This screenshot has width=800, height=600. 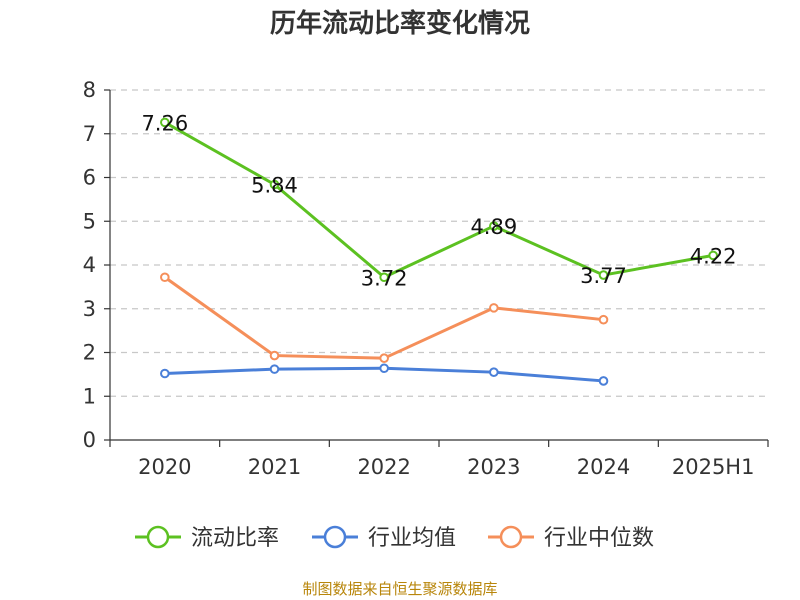 I want to click on legend: 流动比率 行业均值 行业中位数, so click(x=394, y=538).